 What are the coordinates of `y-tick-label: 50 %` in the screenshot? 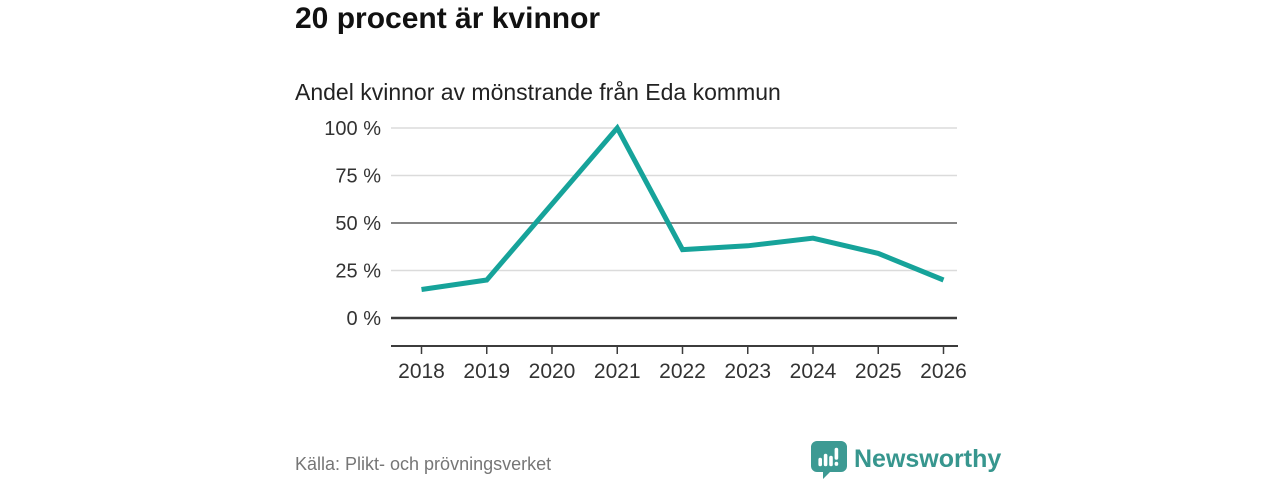 It's located at (358, 224).